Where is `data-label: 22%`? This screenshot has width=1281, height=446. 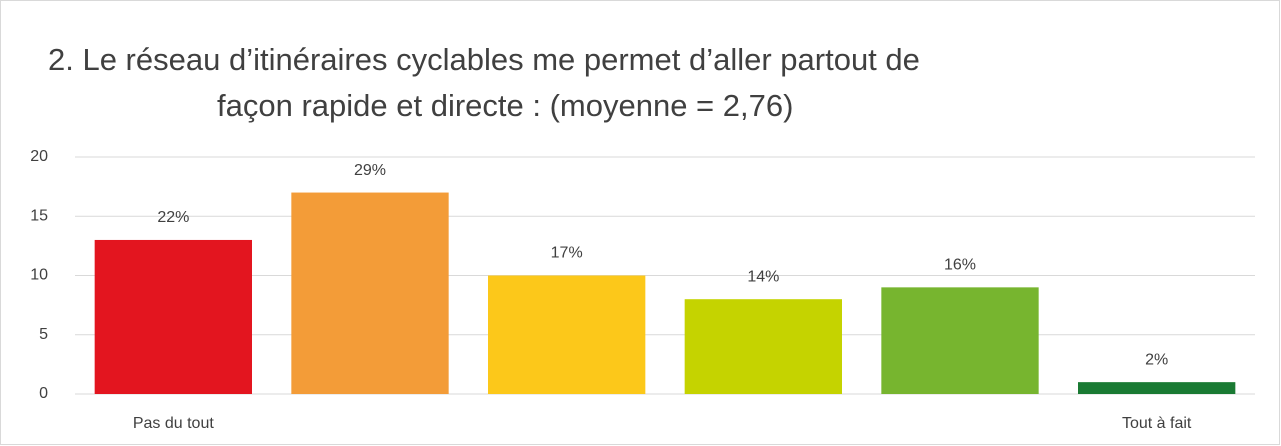
data-label: 22% is located at coordinates (173, 217).